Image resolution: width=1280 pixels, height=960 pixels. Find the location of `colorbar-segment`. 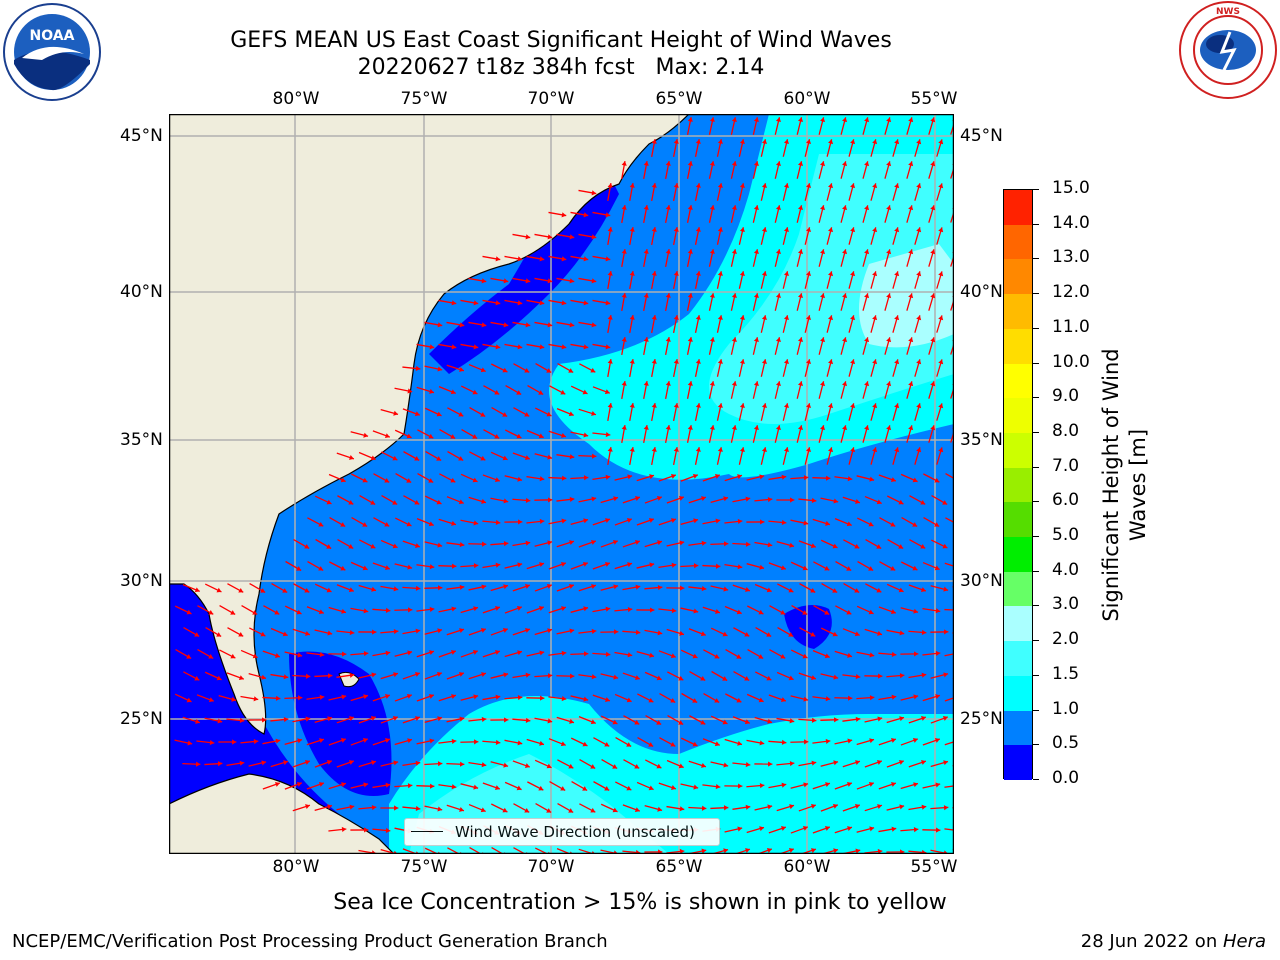

colorbar-segment is located at coordinates (1018, 728).